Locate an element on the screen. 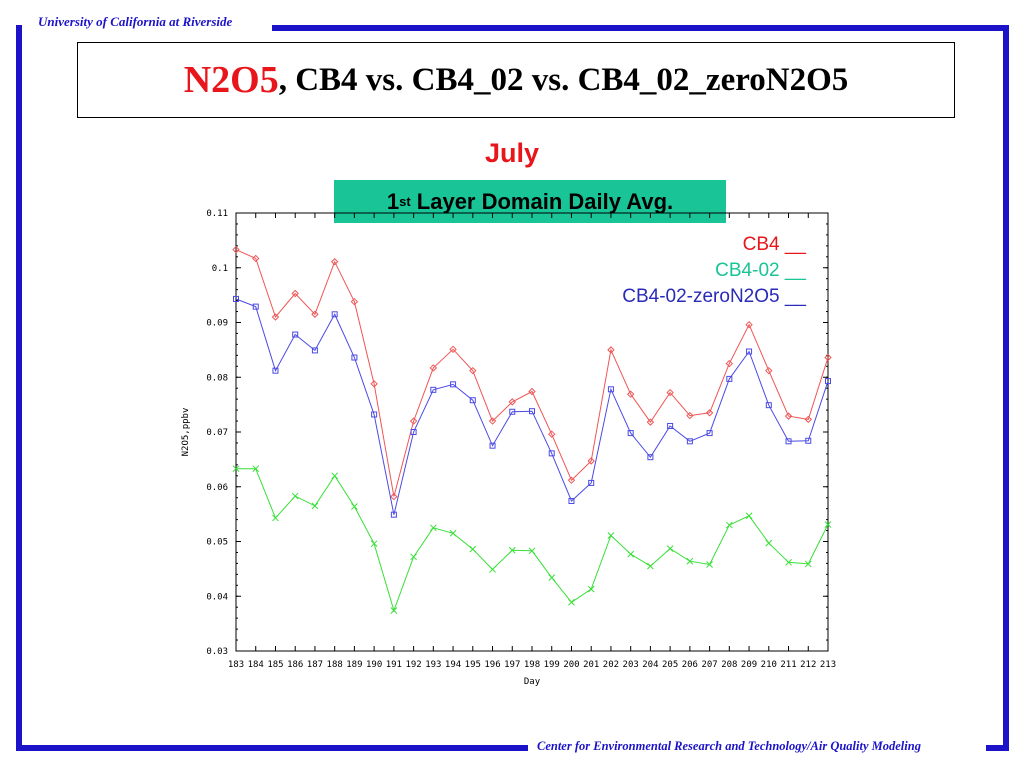  slide-header: University of California at Riverside is located at coordinates (135, 21).